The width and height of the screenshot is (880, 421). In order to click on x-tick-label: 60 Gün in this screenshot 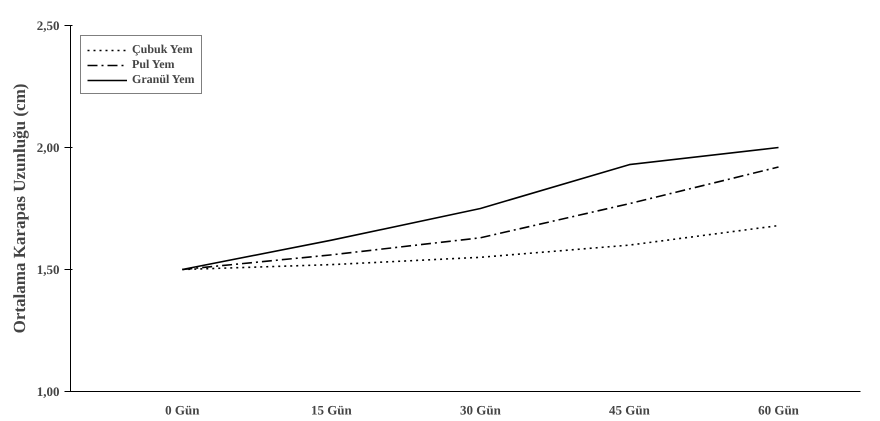, I will do `click(779, 410)`.